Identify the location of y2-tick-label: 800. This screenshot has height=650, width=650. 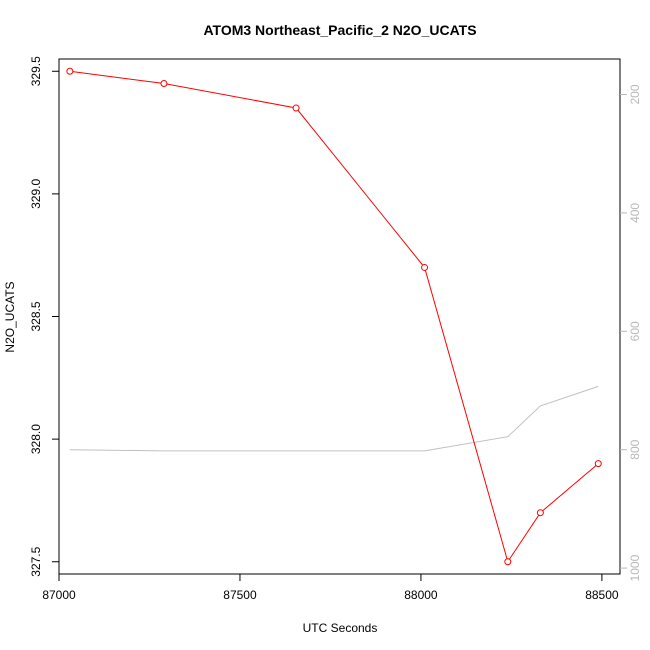
(635, 449).